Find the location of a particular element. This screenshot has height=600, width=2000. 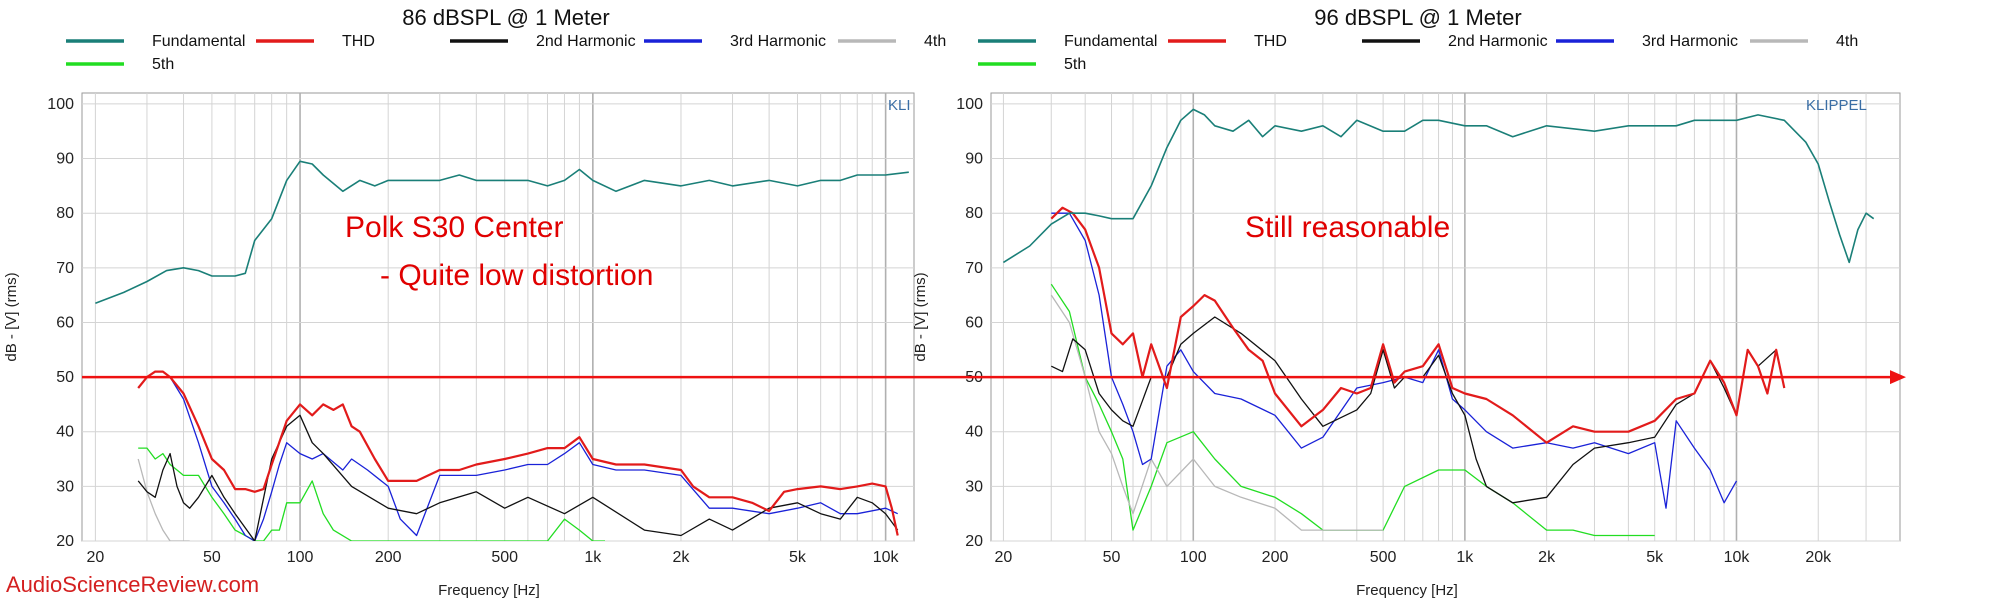

watermark-text: AudioScienceReview.com is located at coordinates (133, 584).